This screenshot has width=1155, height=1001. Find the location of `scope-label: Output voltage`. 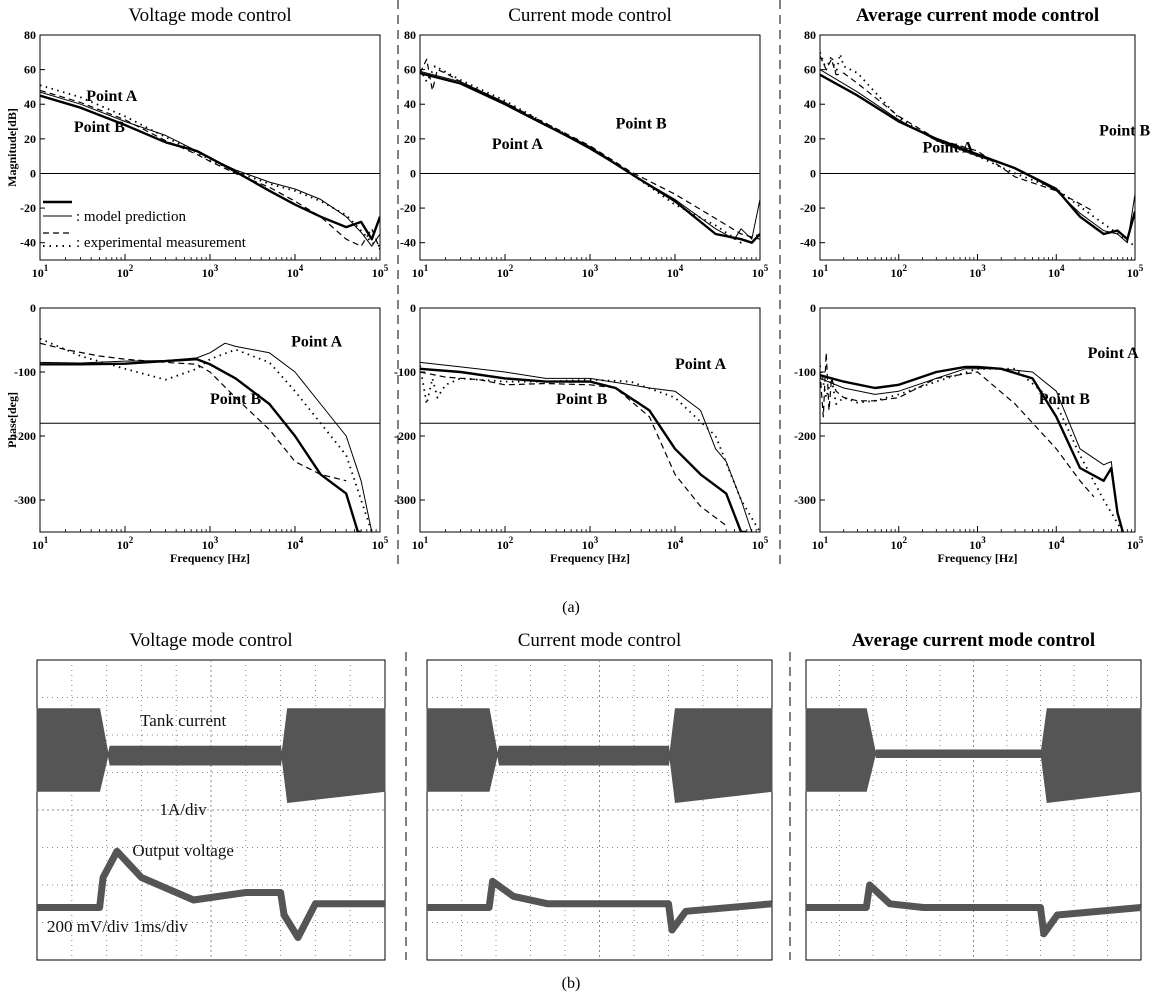

scope-label: Output voltage is located at coordinates (183, 850).